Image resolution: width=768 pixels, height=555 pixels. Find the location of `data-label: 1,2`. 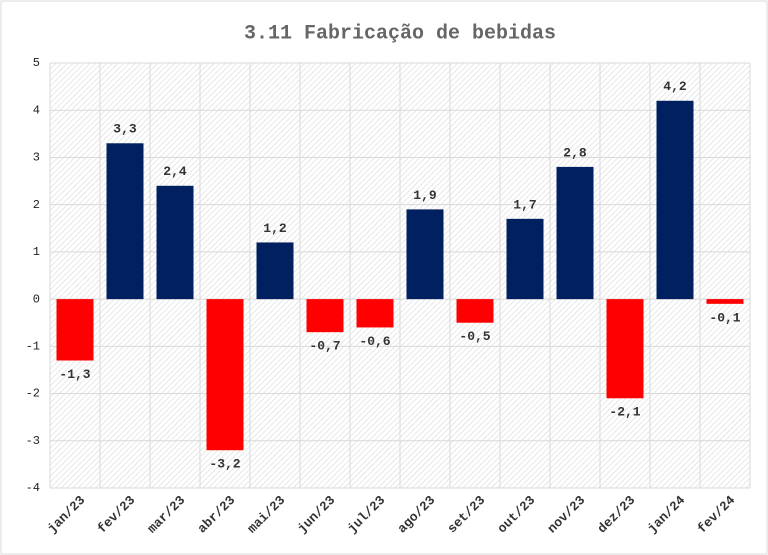

data-label: 1,2 is located at coordinates (275, 228).